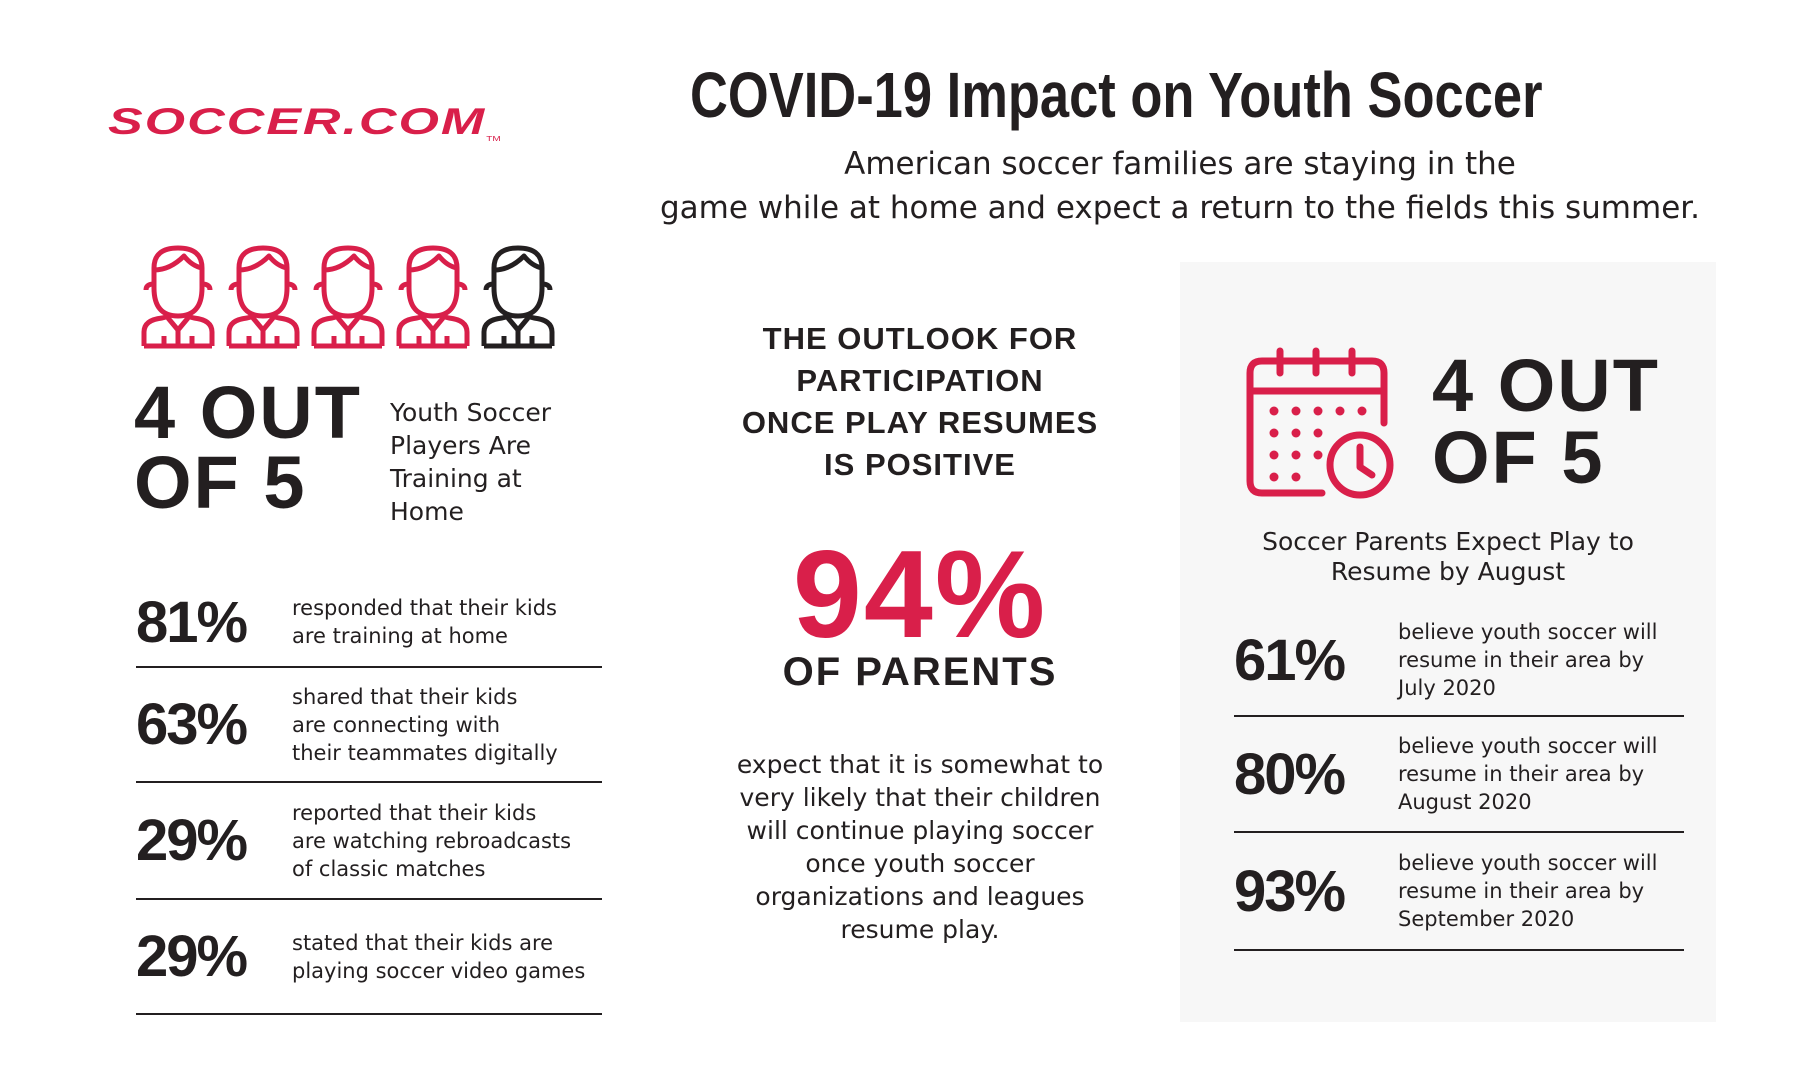 Image resolution: width=1800 pixels, height=1080 pixels. I want to click on people-icon-row, so click(348, 295).